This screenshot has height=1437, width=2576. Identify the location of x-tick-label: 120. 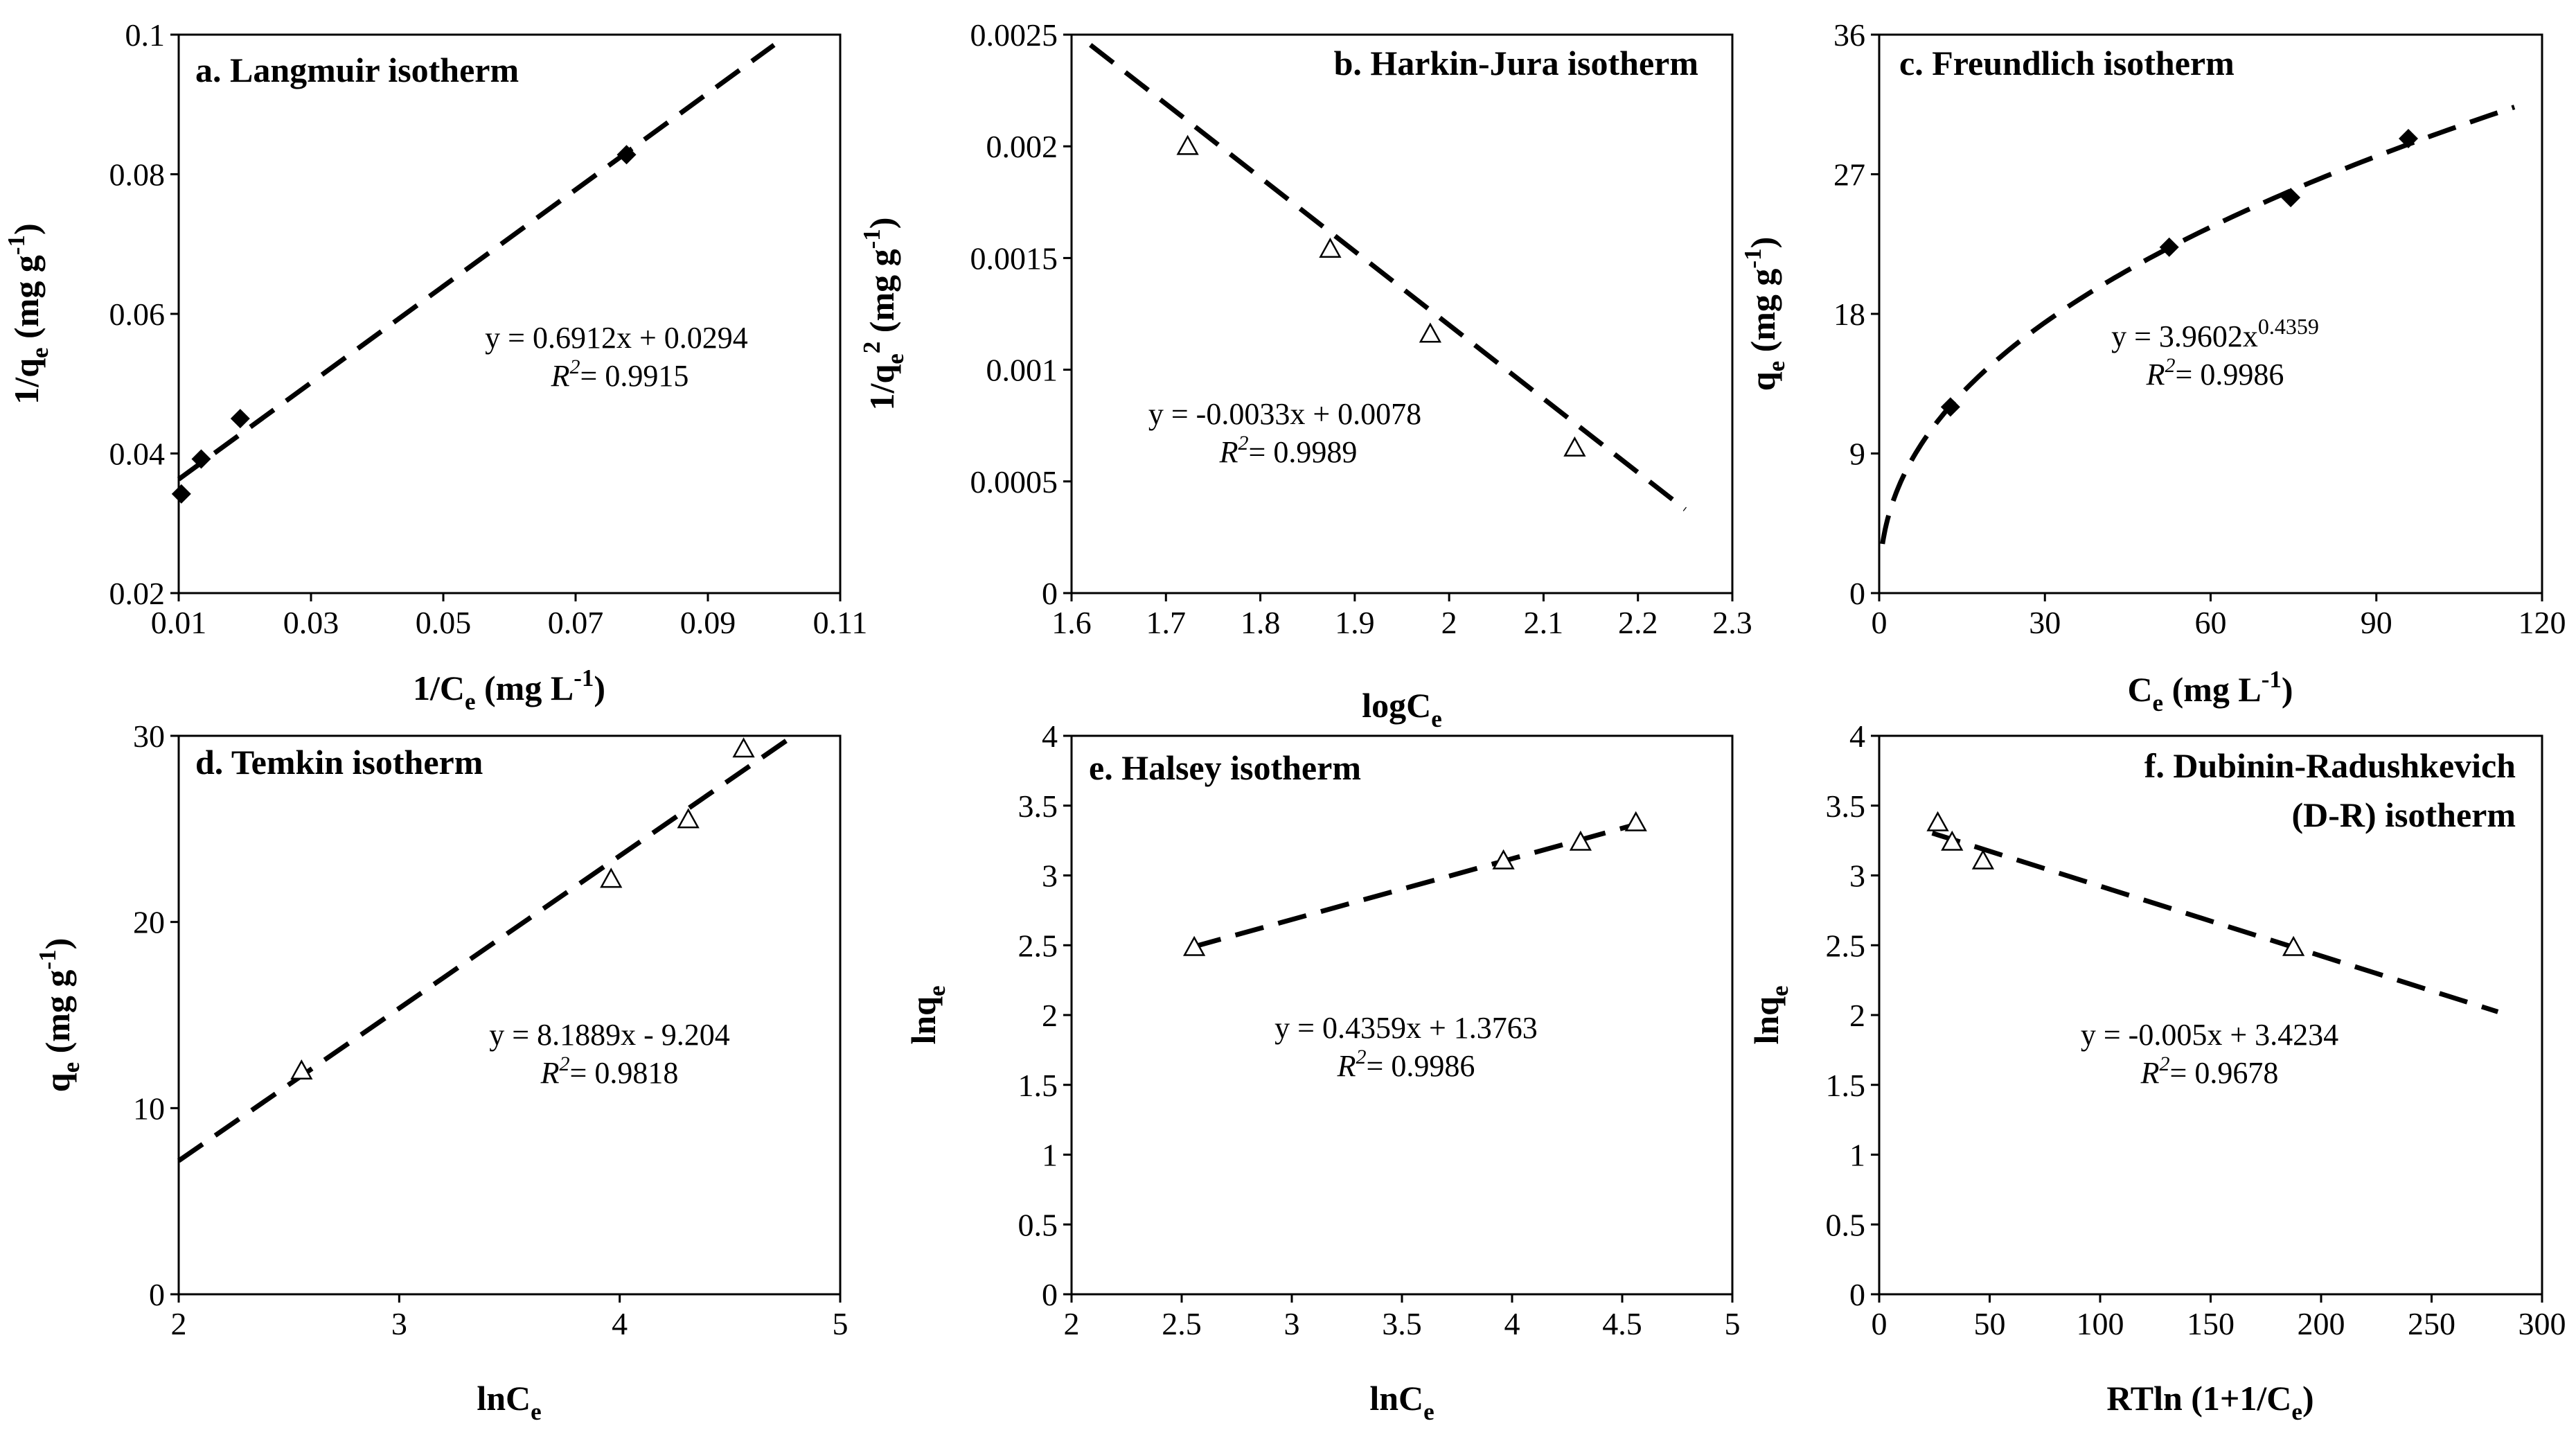
(2542, 622).